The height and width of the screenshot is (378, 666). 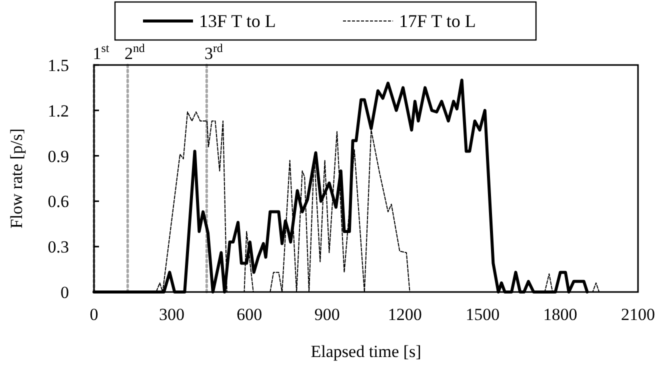 I want to click on x-tick-label: 0, so click(x=94, y=314).